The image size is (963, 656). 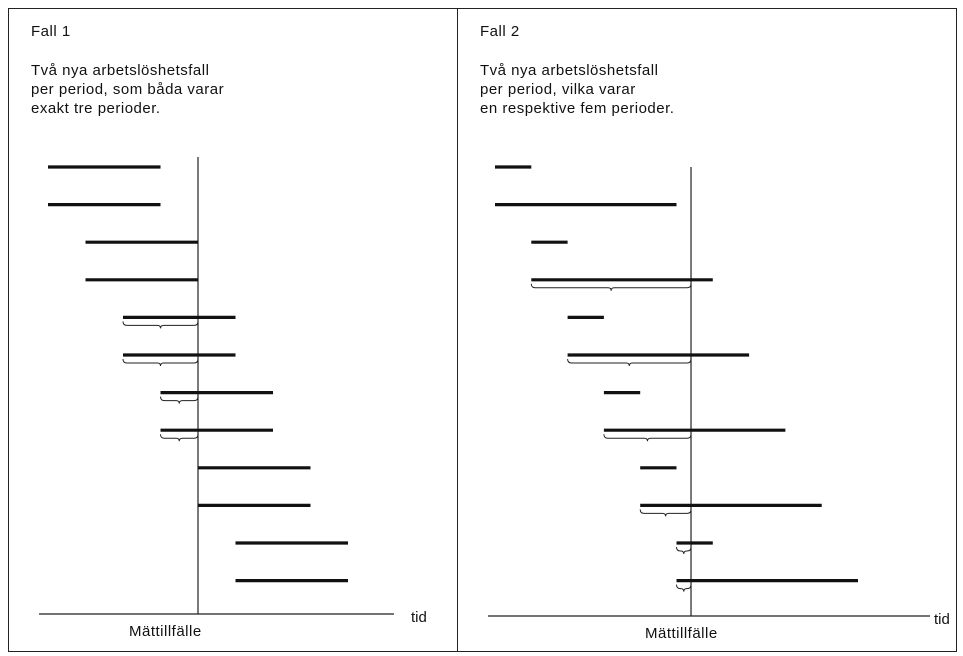 I want to click on panel-title: Fall 1, so click(x=51, y=31).